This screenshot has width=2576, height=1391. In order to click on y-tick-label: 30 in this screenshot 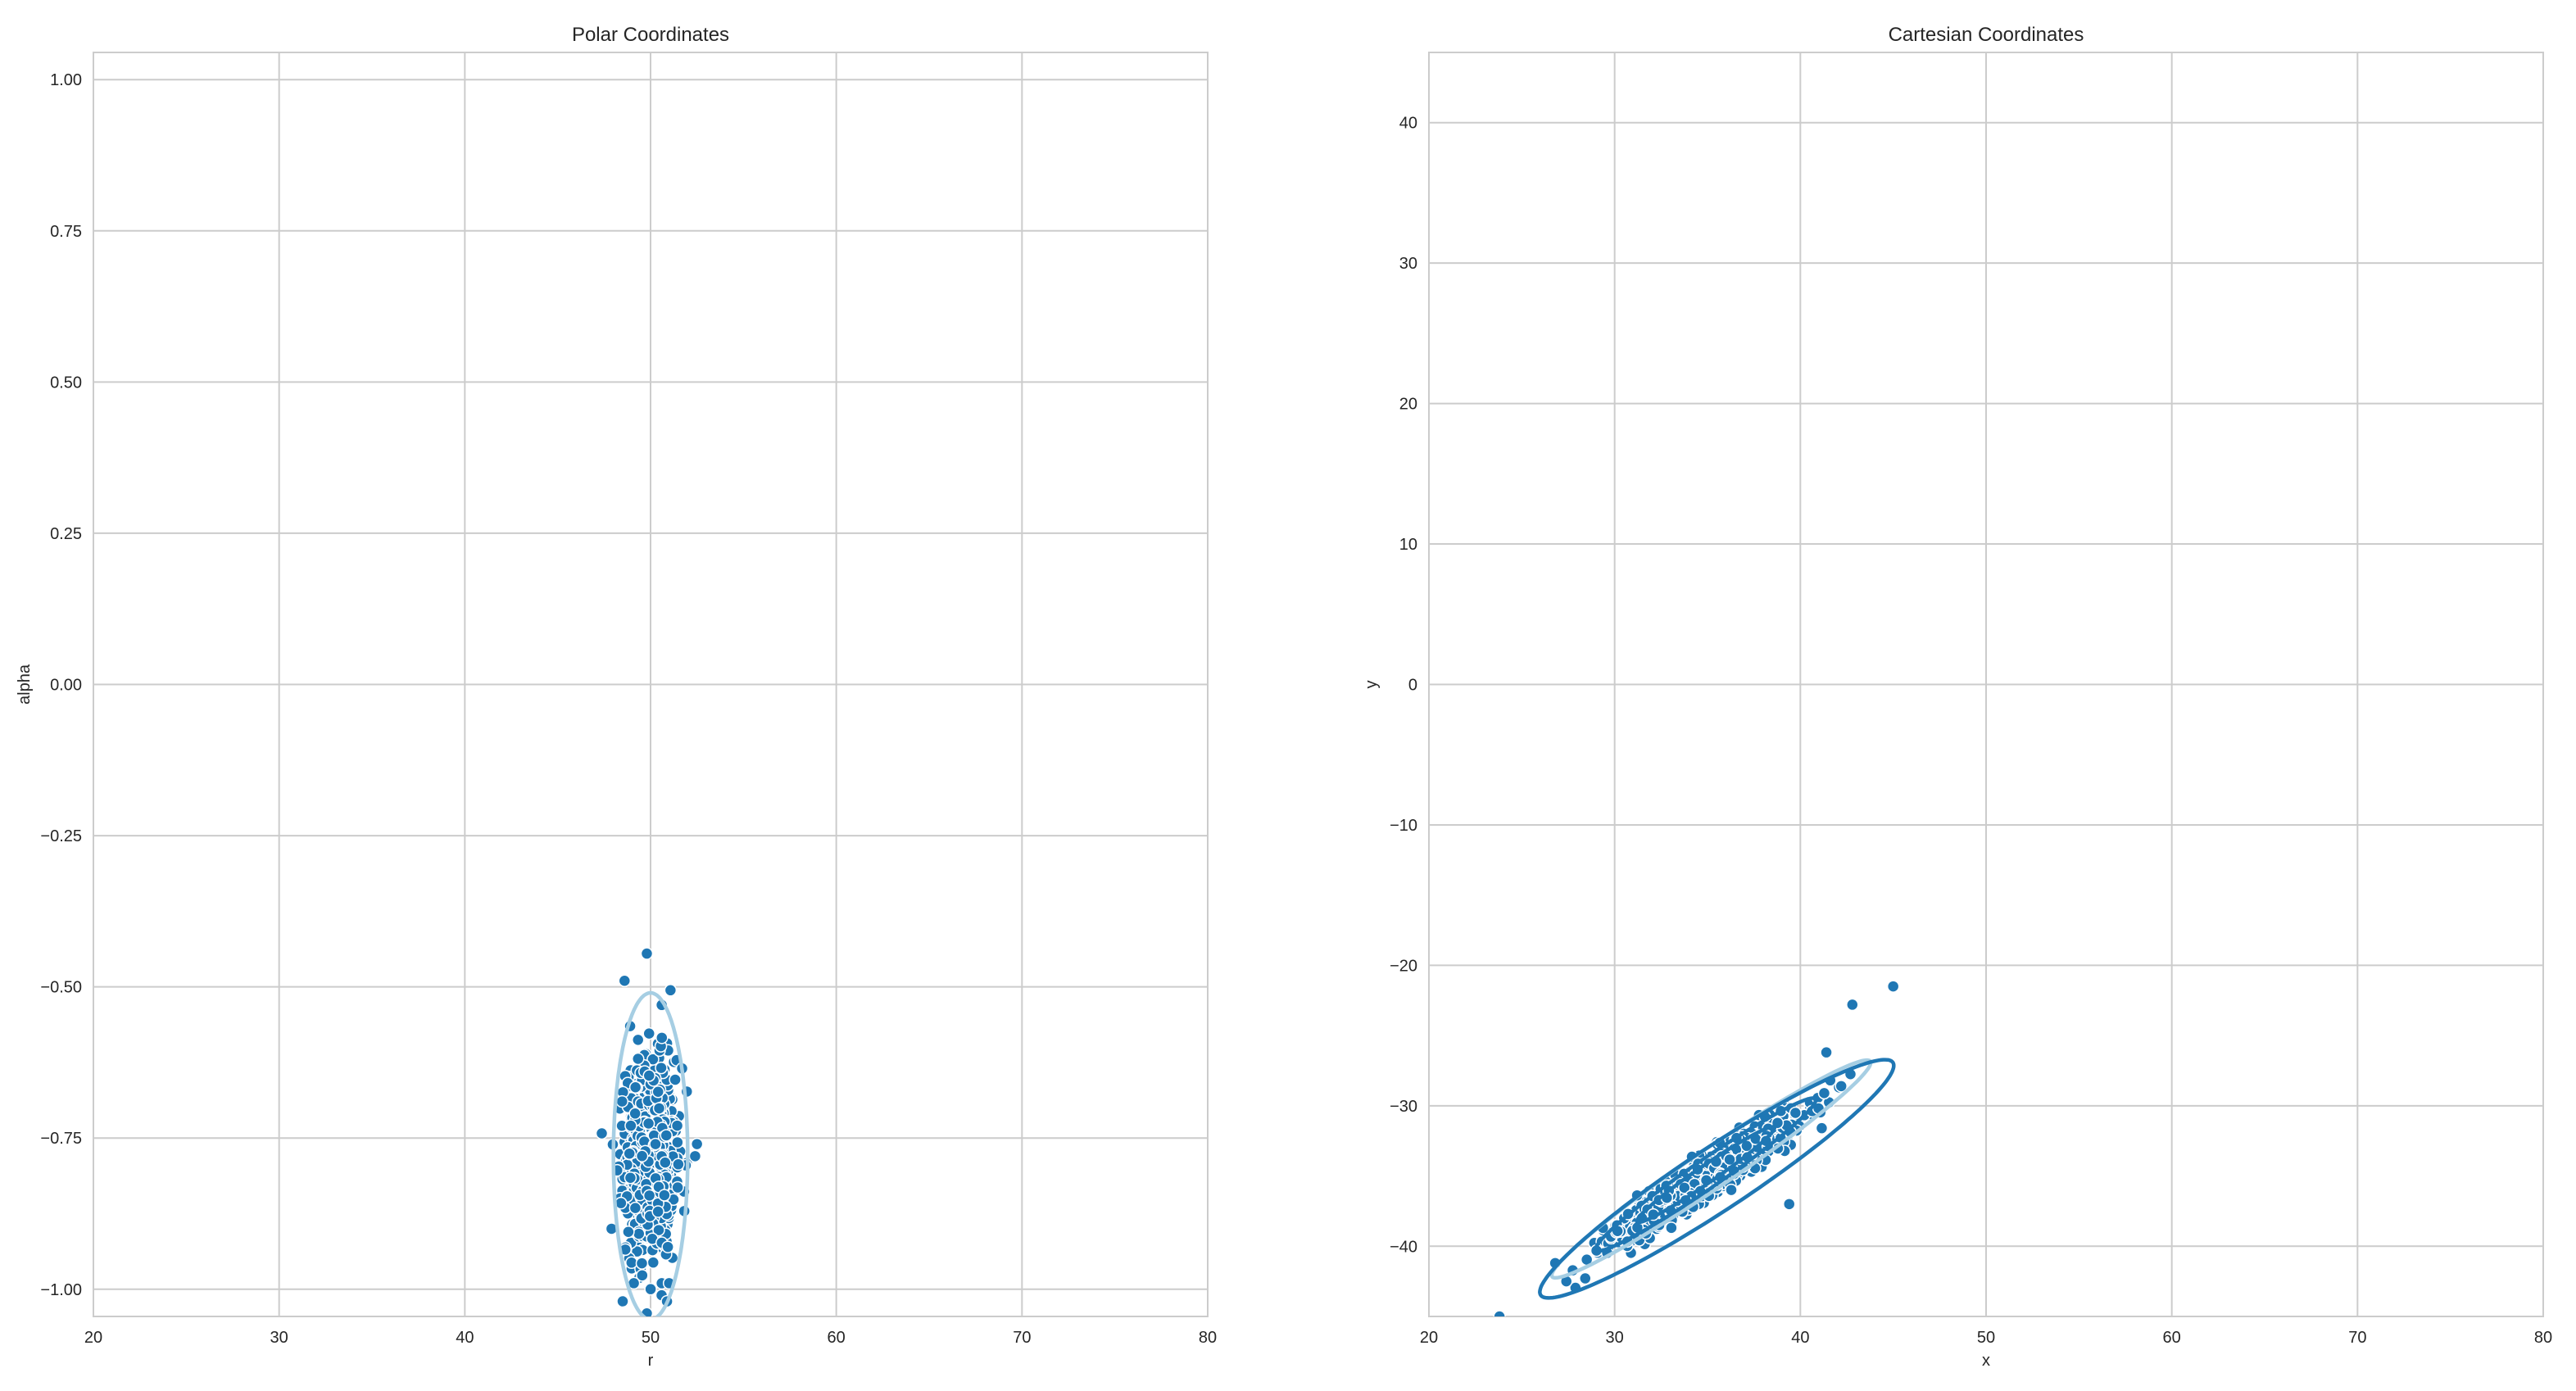, I will do `click(1408, 264)`.